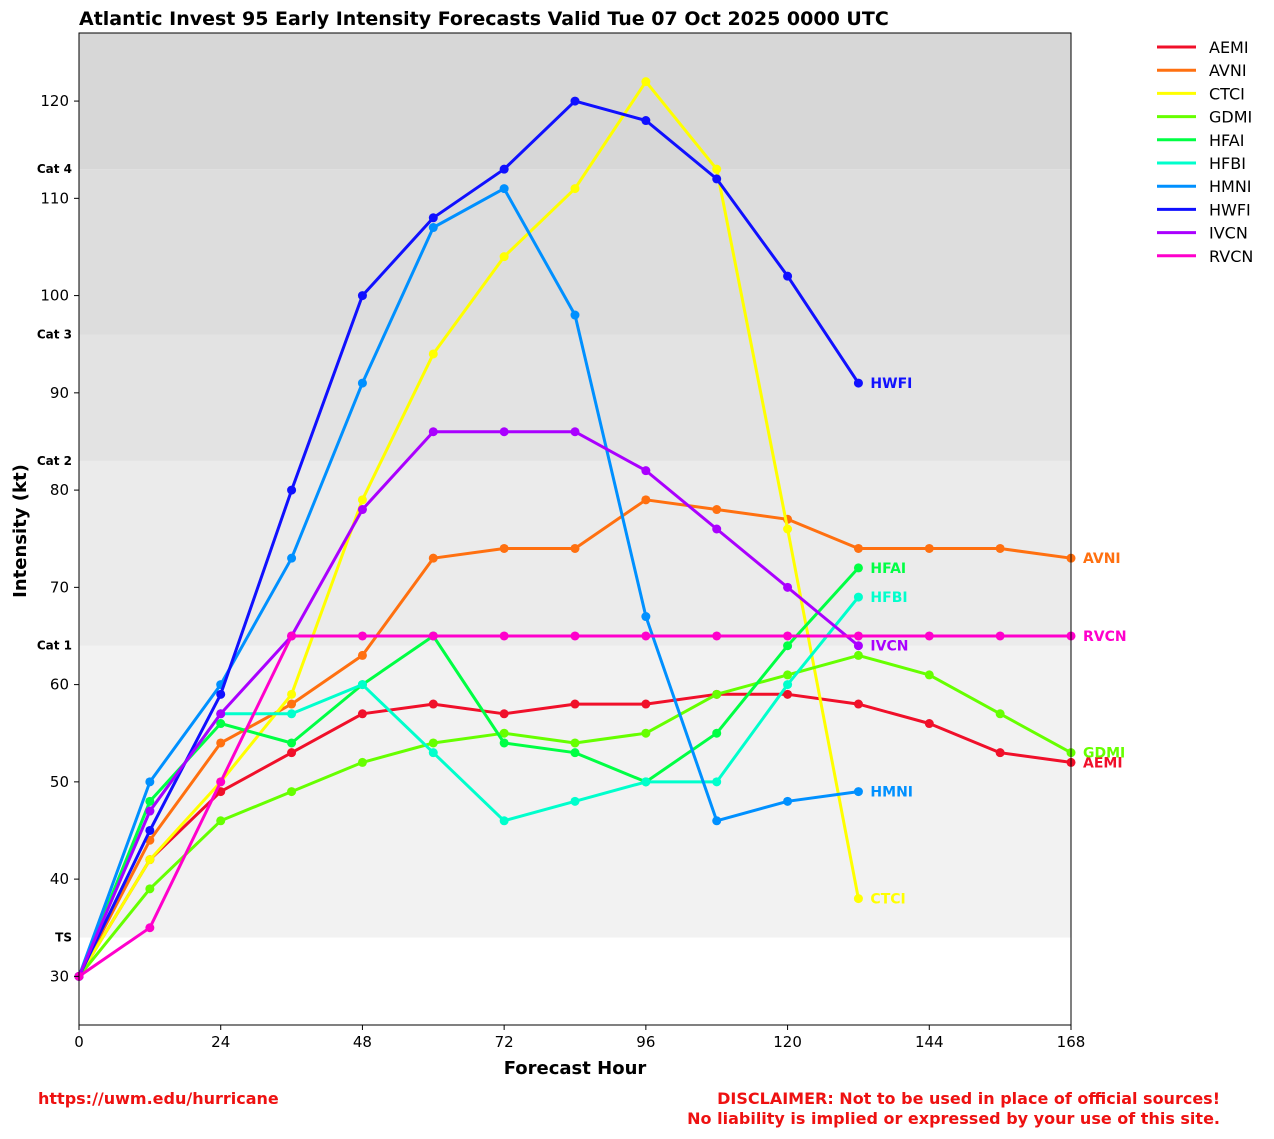 This screenshot has width=1274, height=1139. Describe the element at coordinates (1201, 163) in the screenshot. I see `legend-item-hfbi: HFBI` at that location.